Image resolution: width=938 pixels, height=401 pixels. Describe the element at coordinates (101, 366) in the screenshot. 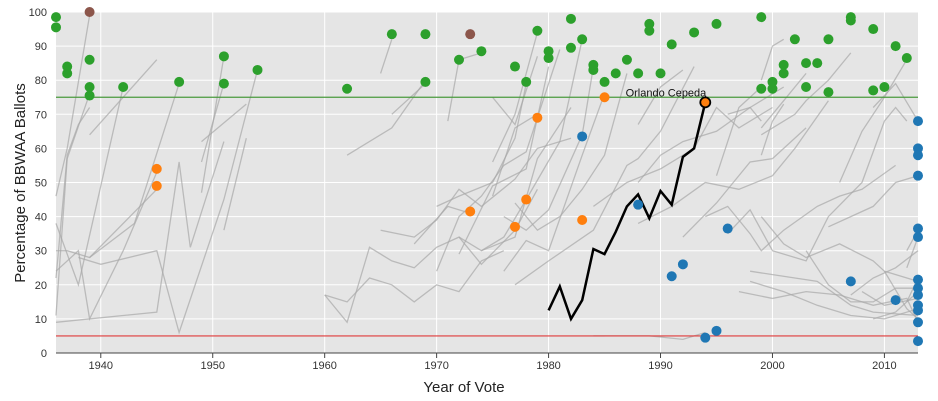

I see `x-tick-label: 1940` at that location.